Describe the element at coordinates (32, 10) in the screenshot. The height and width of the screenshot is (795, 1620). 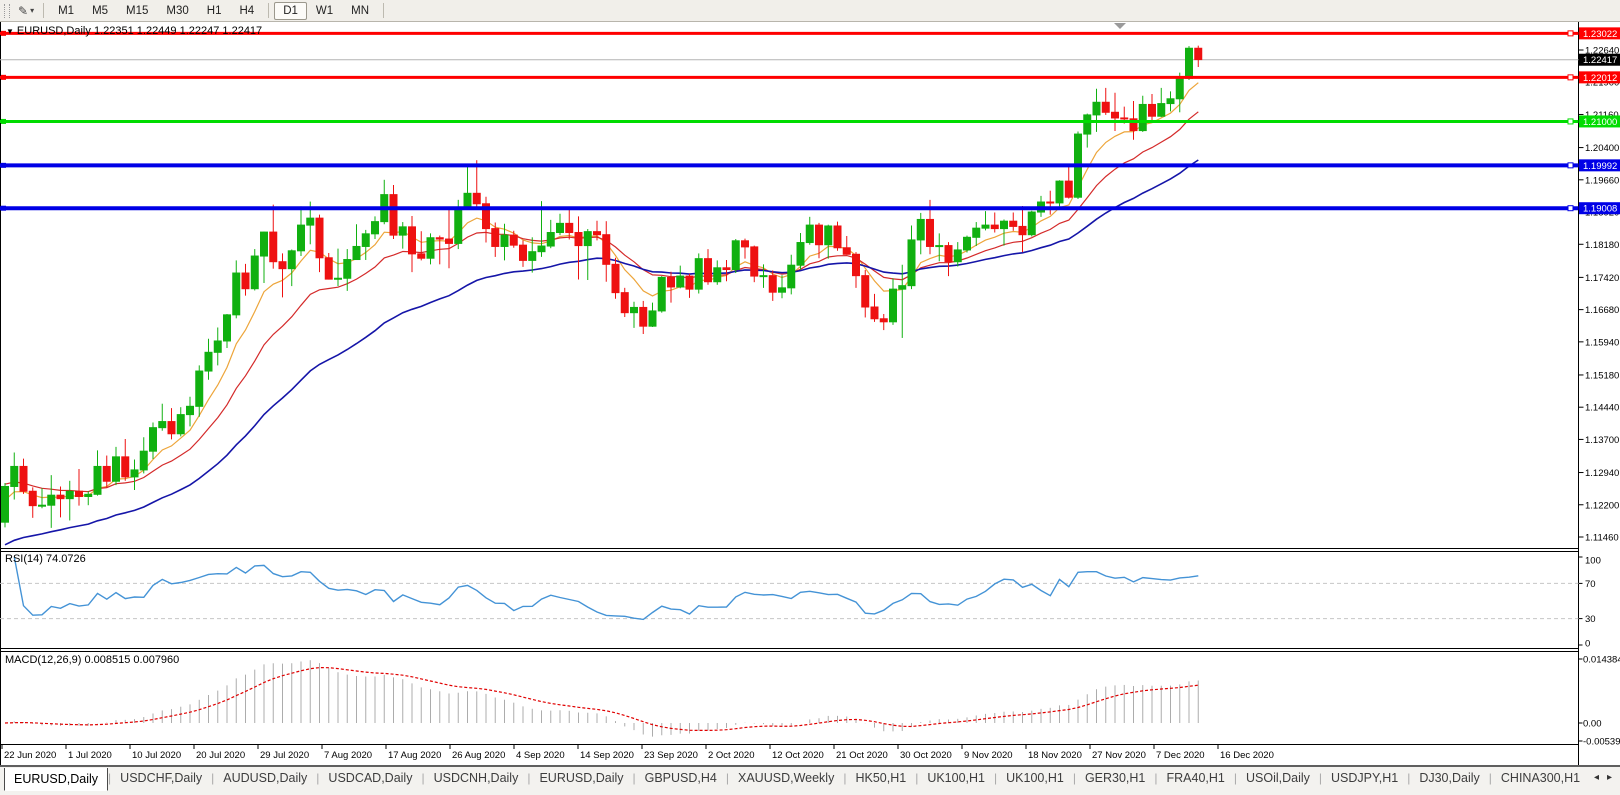
I see `chevron-down-icon: ▾` at that location.